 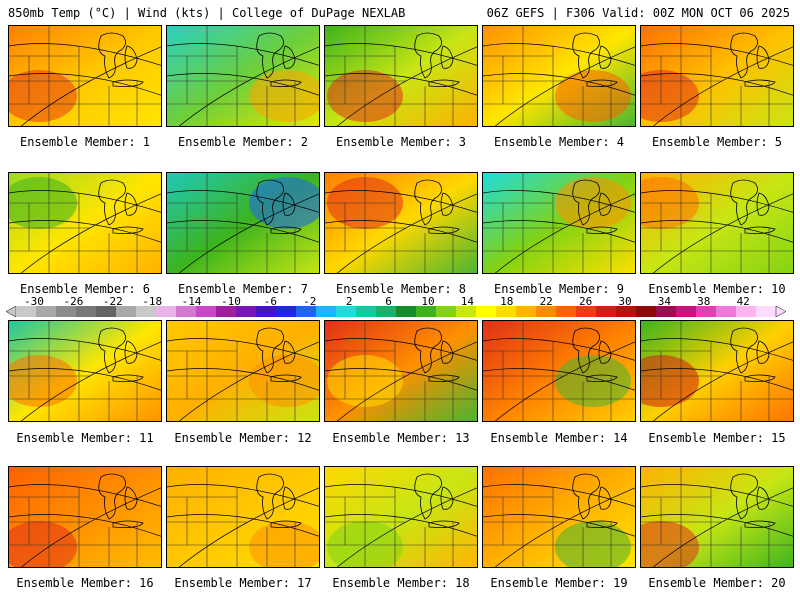 I want to click on ensemble-member-label: Ensemble Member: 19, so click(x=559, y=583).